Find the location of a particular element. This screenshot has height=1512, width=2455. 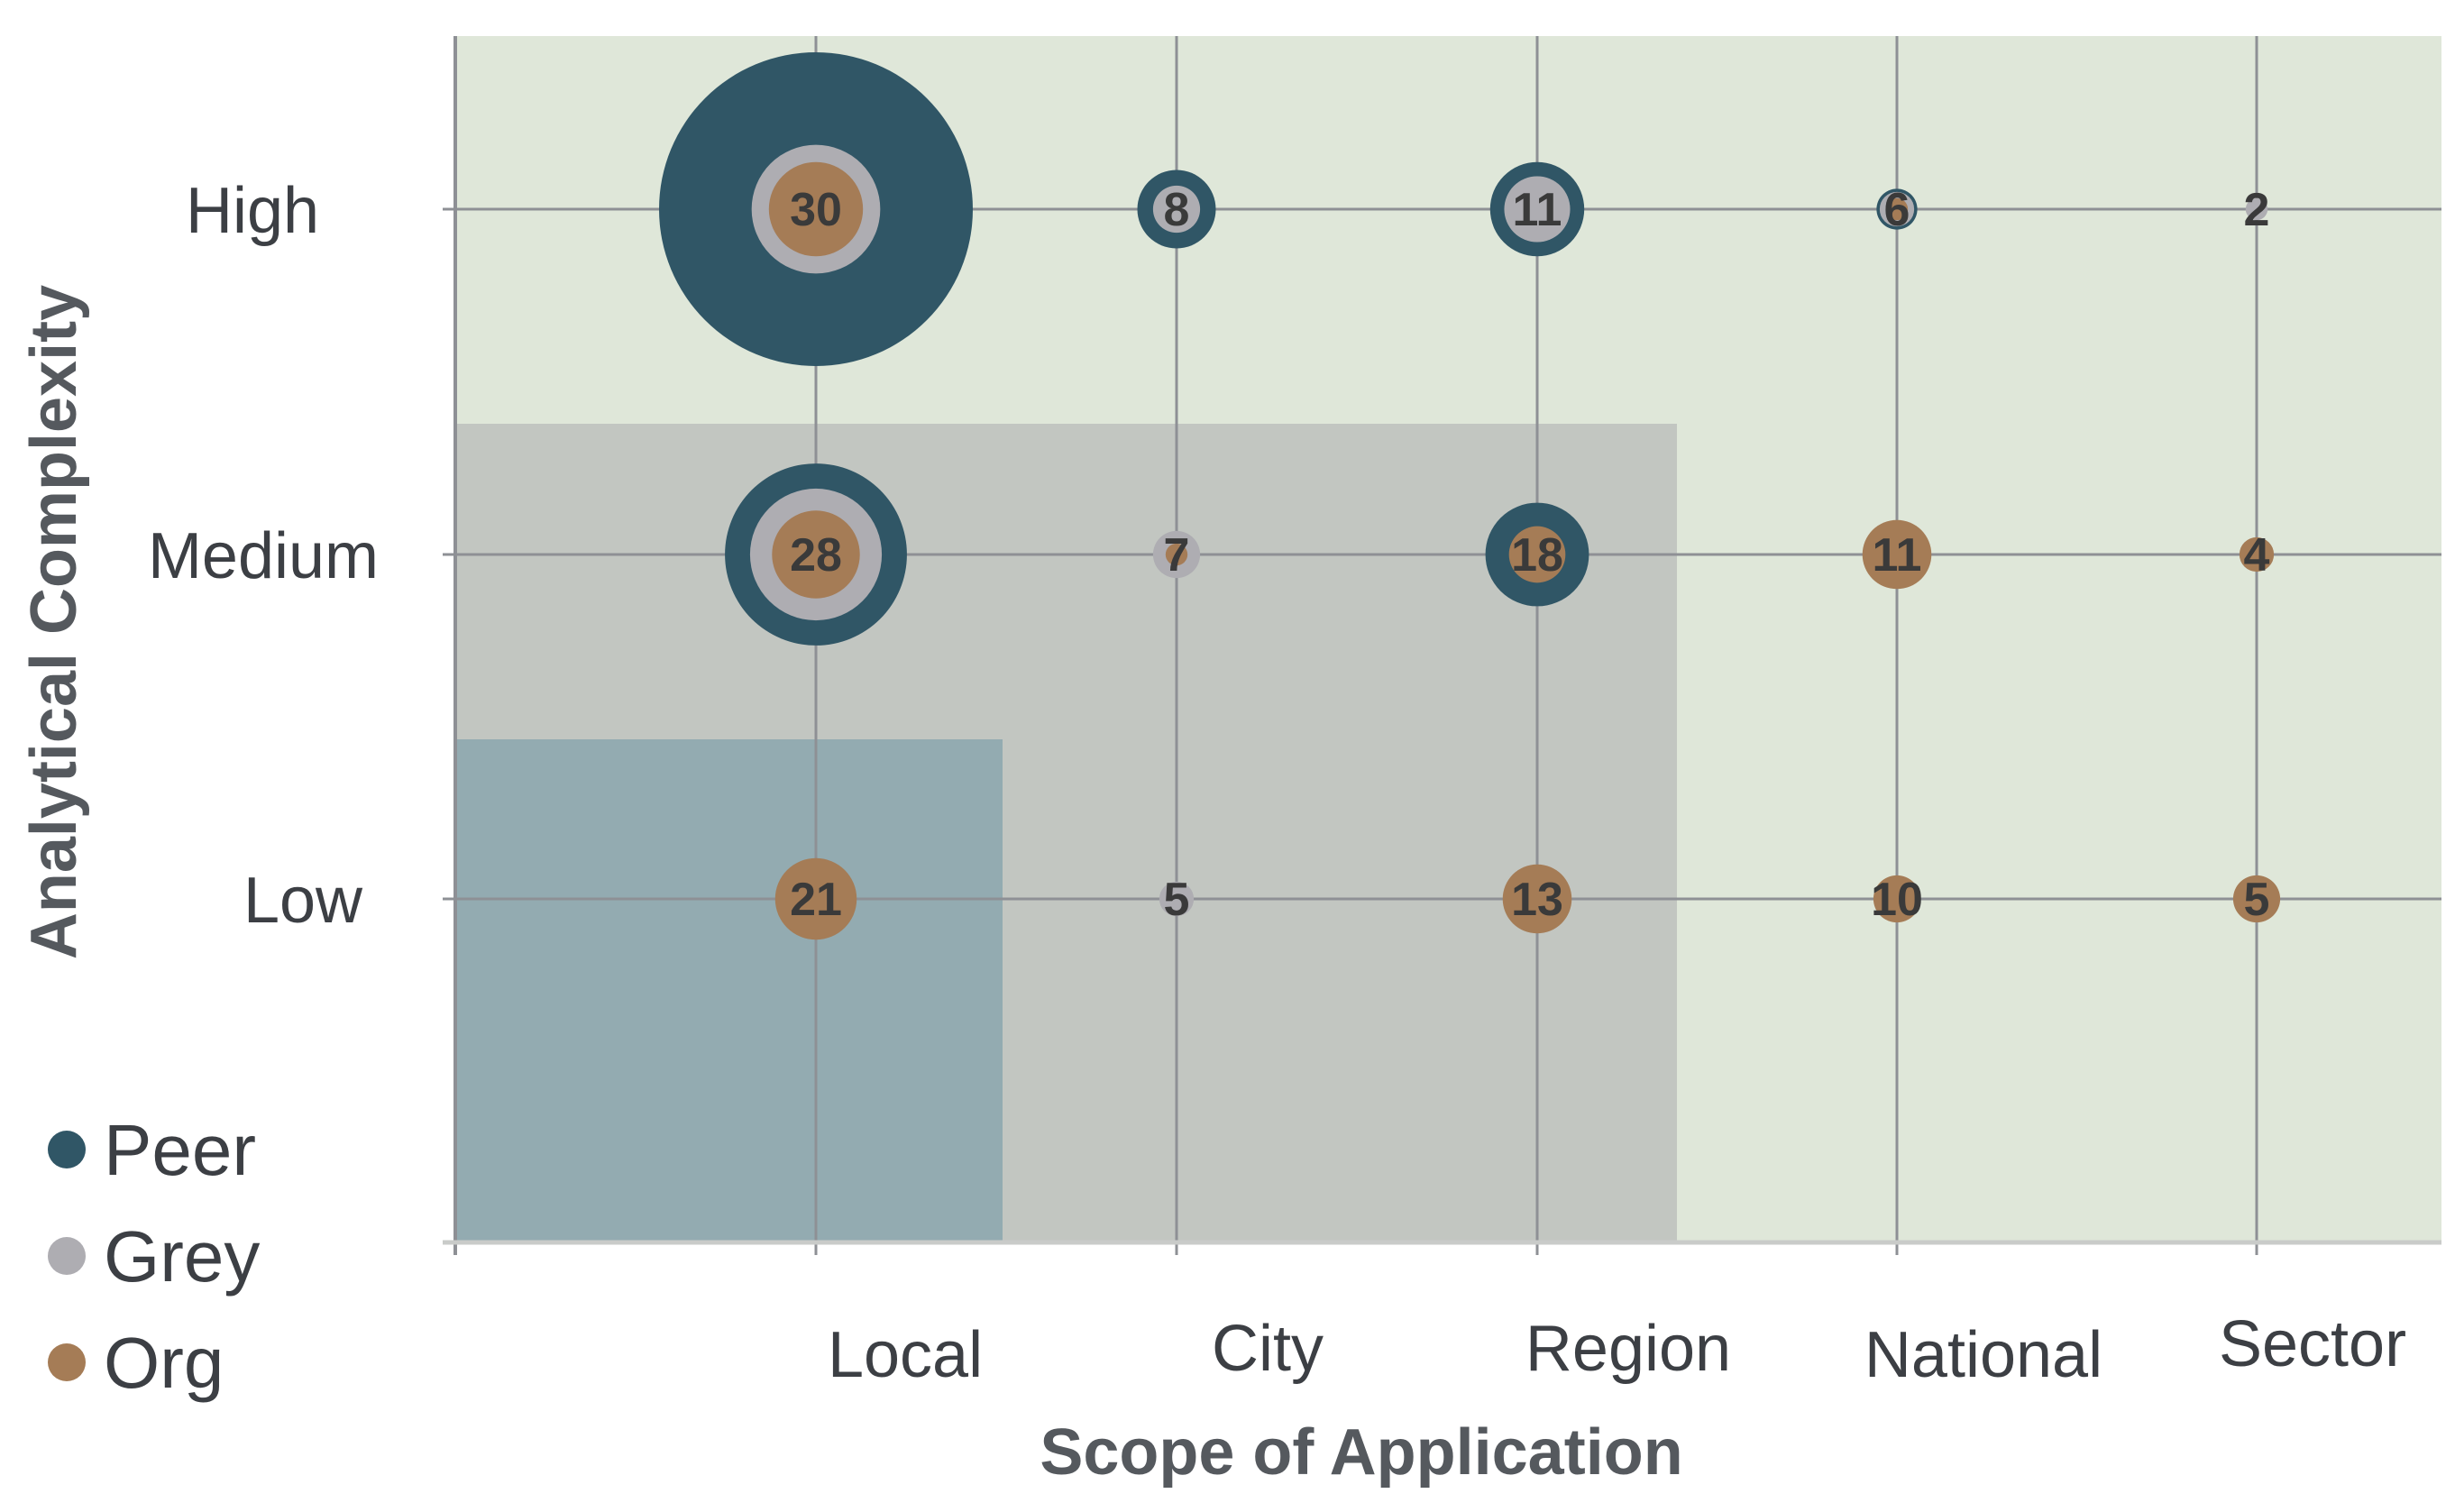

bubble-value-label: 10 is located at coordinates (1897, 900).